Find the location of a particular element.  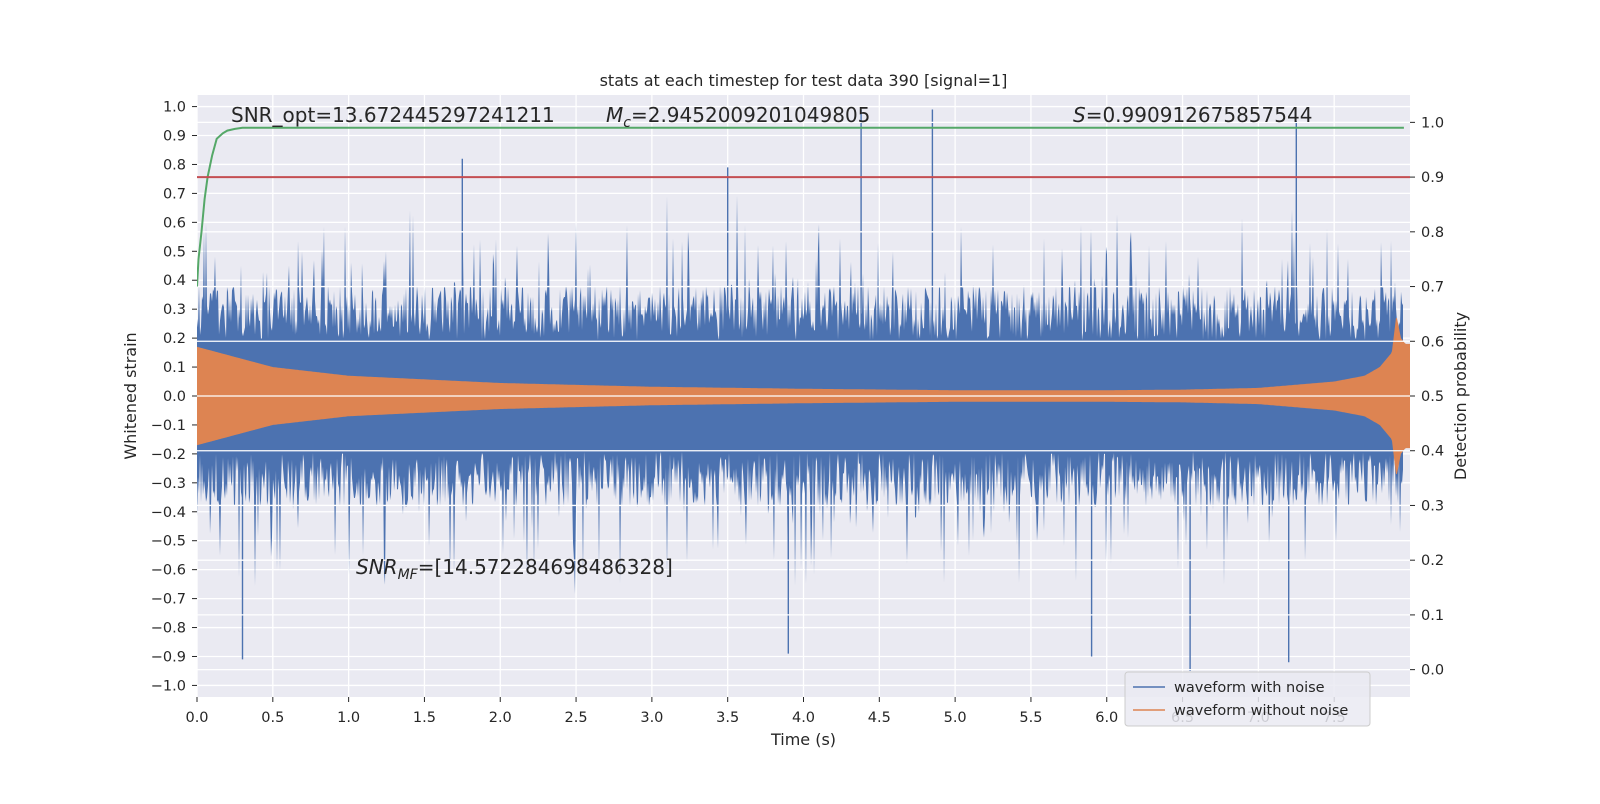

x-tick-label-9: 4.5 is located at coordinates (879, 718).